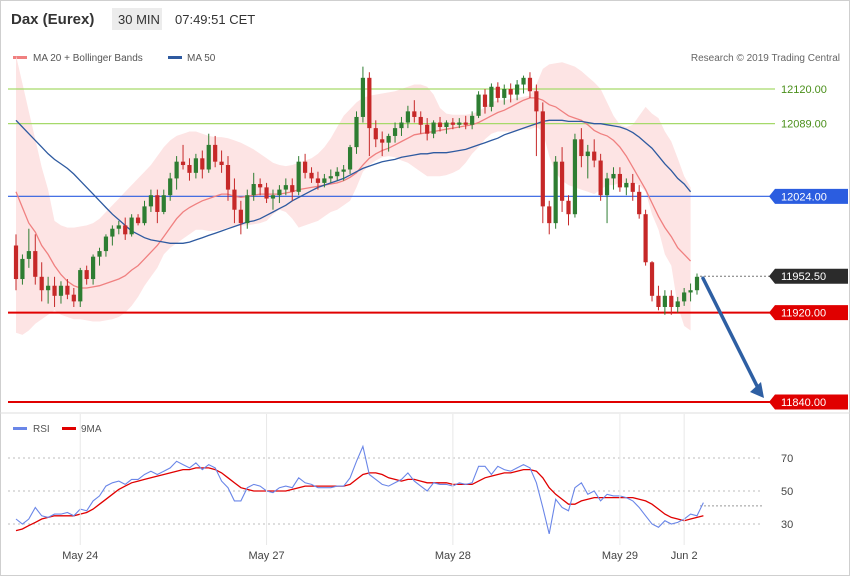  I want to click on legend-swatch-ma50, so click(175, 57).